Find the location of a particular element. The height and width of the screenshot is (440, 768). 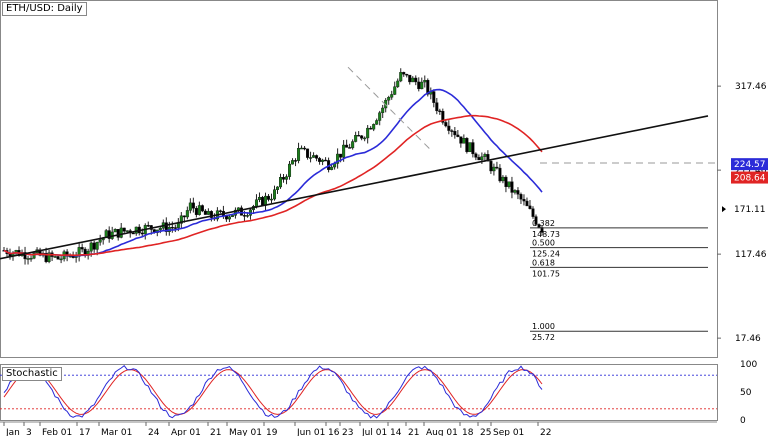

x-tick-label: Jan is located at coordinates (12, 432).